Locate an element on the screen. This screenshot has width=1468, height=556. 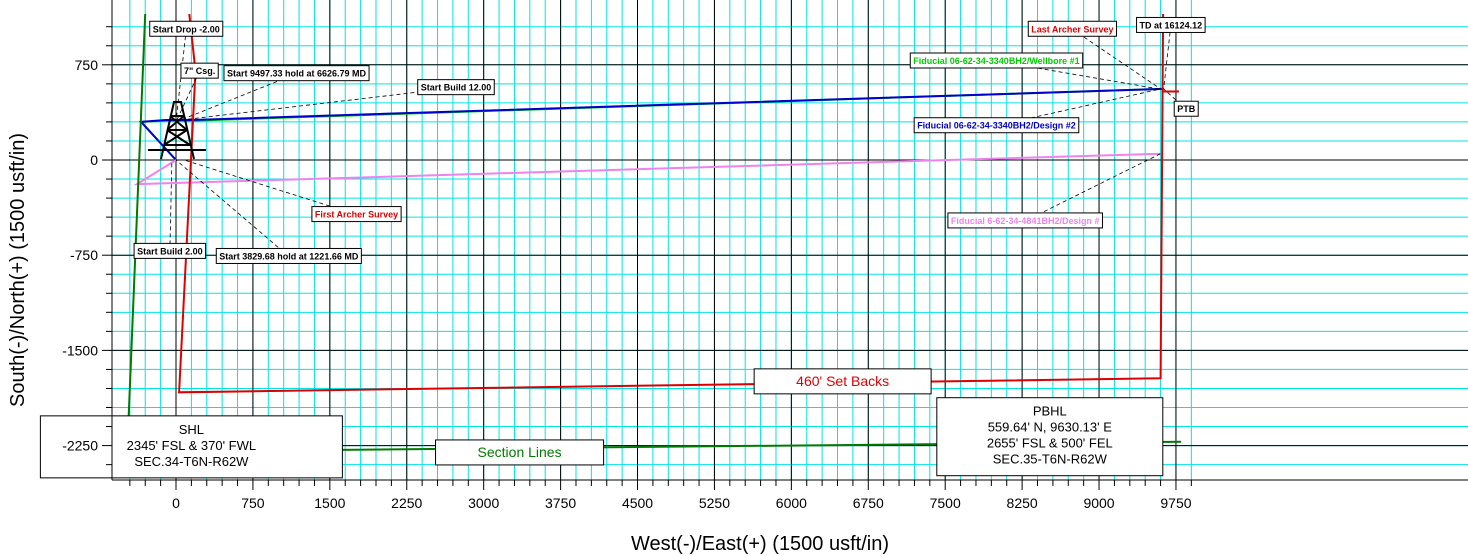
annotation-text: Start 9497.33 hold at 6626.79 MD is located at coordinates (297, 74).